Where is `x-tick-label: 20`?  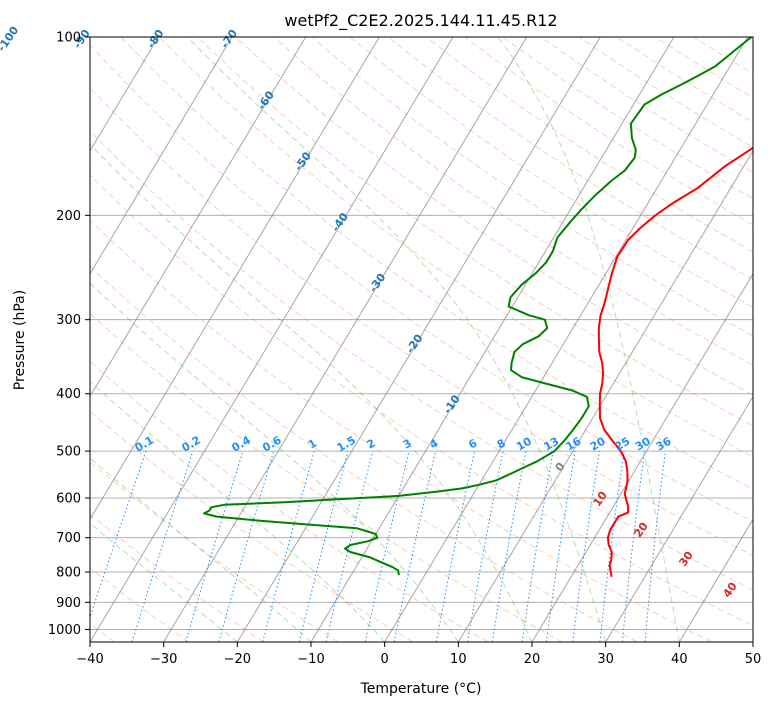 x-tick-label: 20 is located at coordinates (532, 659).